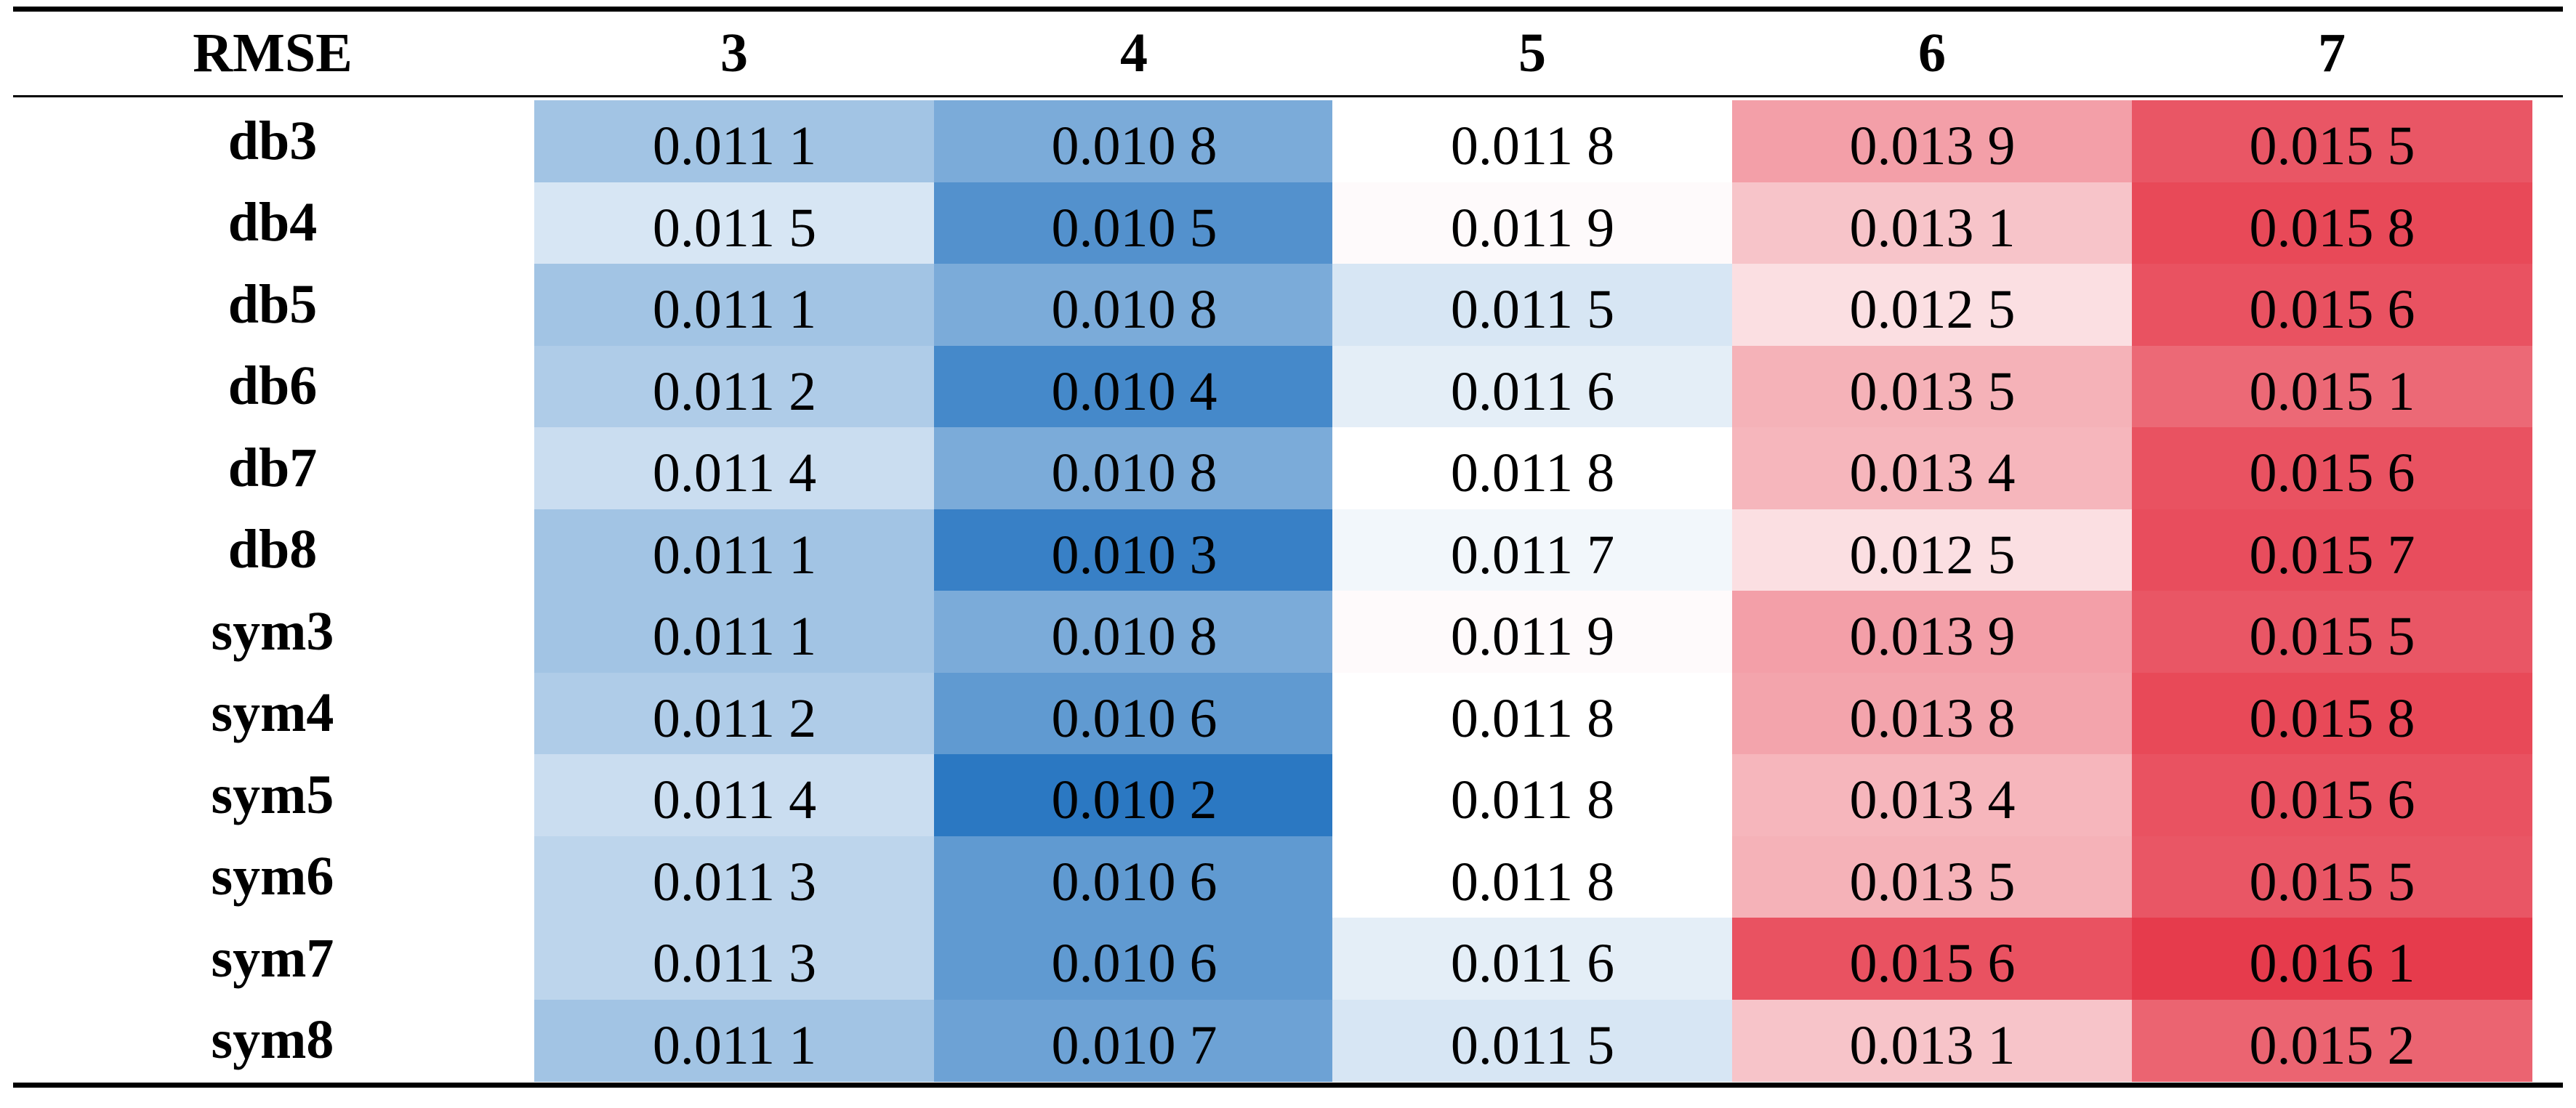 This screenshot has height=1108, width=2576. Describe the element at coordinates (273, 550) in the screenshot. I see `row-label: db8` at that location.